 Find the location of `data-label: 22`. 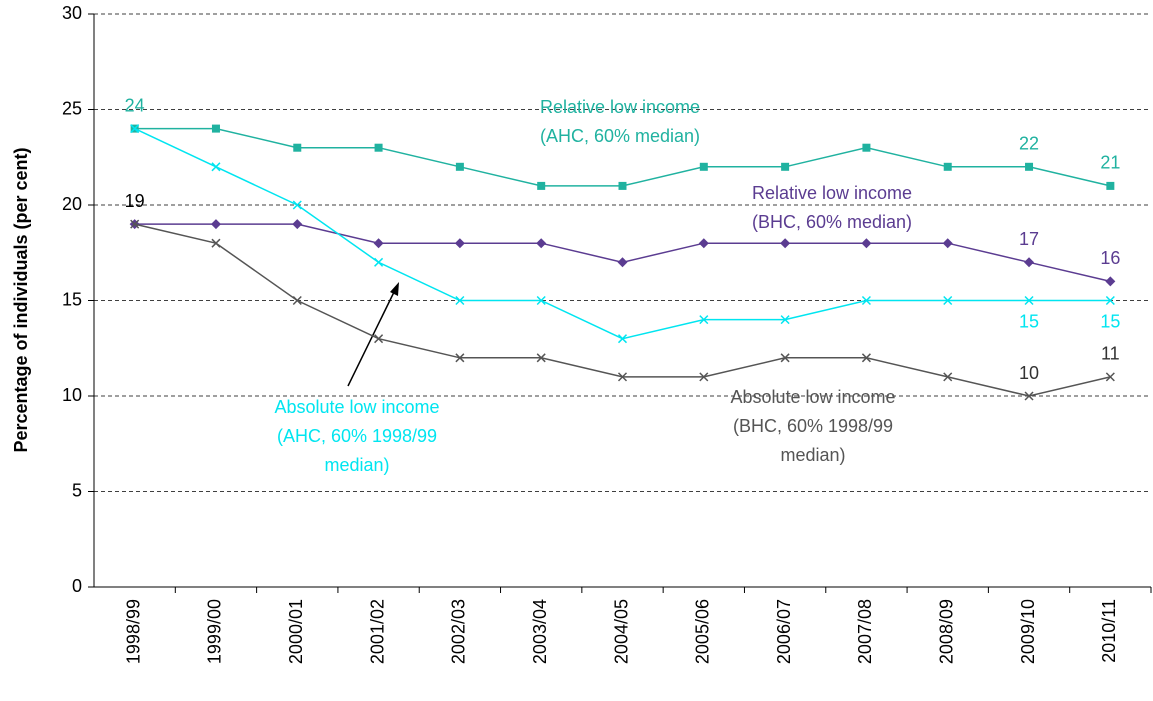

data-label: 22 is located at coordinates (1029, 144).